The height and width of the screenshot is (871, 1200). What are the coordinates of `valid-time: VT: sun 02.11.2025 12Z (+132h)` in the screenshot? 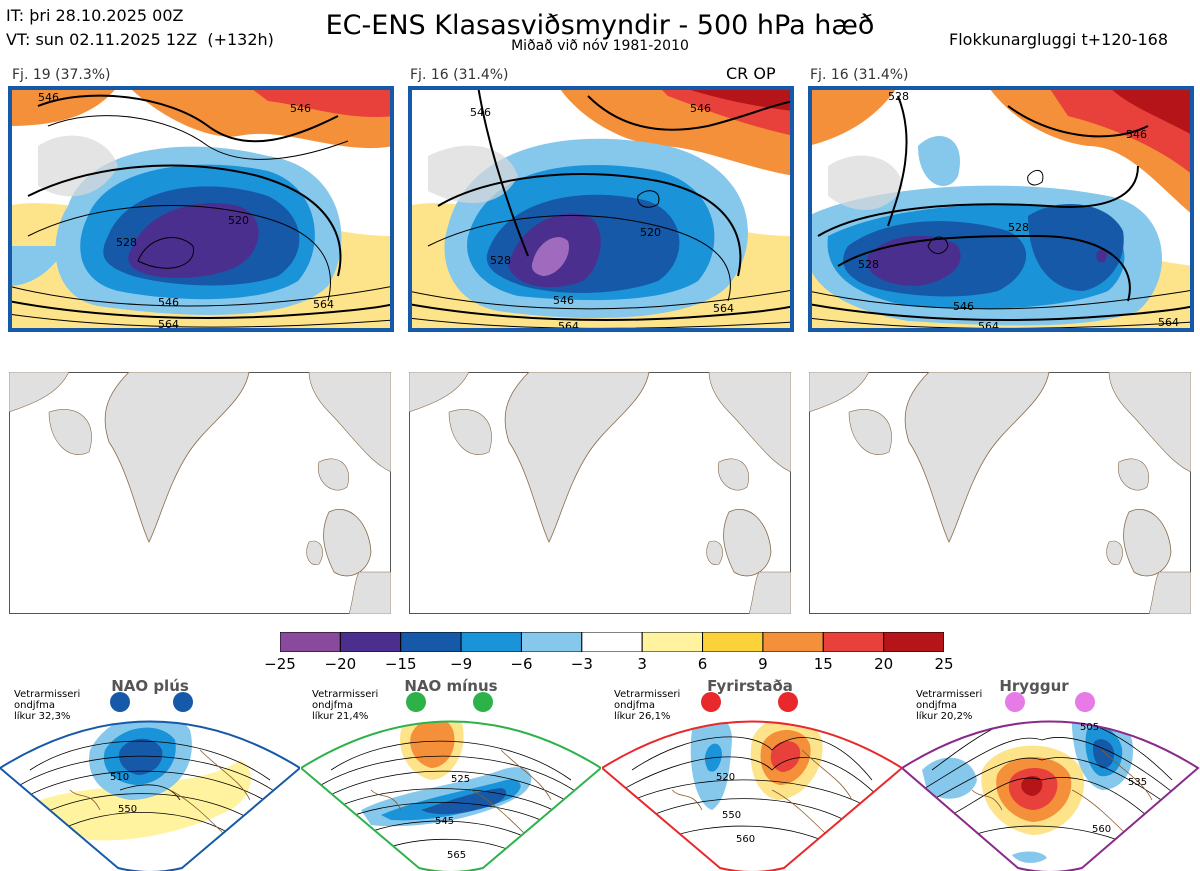 It's located at (140, 39).